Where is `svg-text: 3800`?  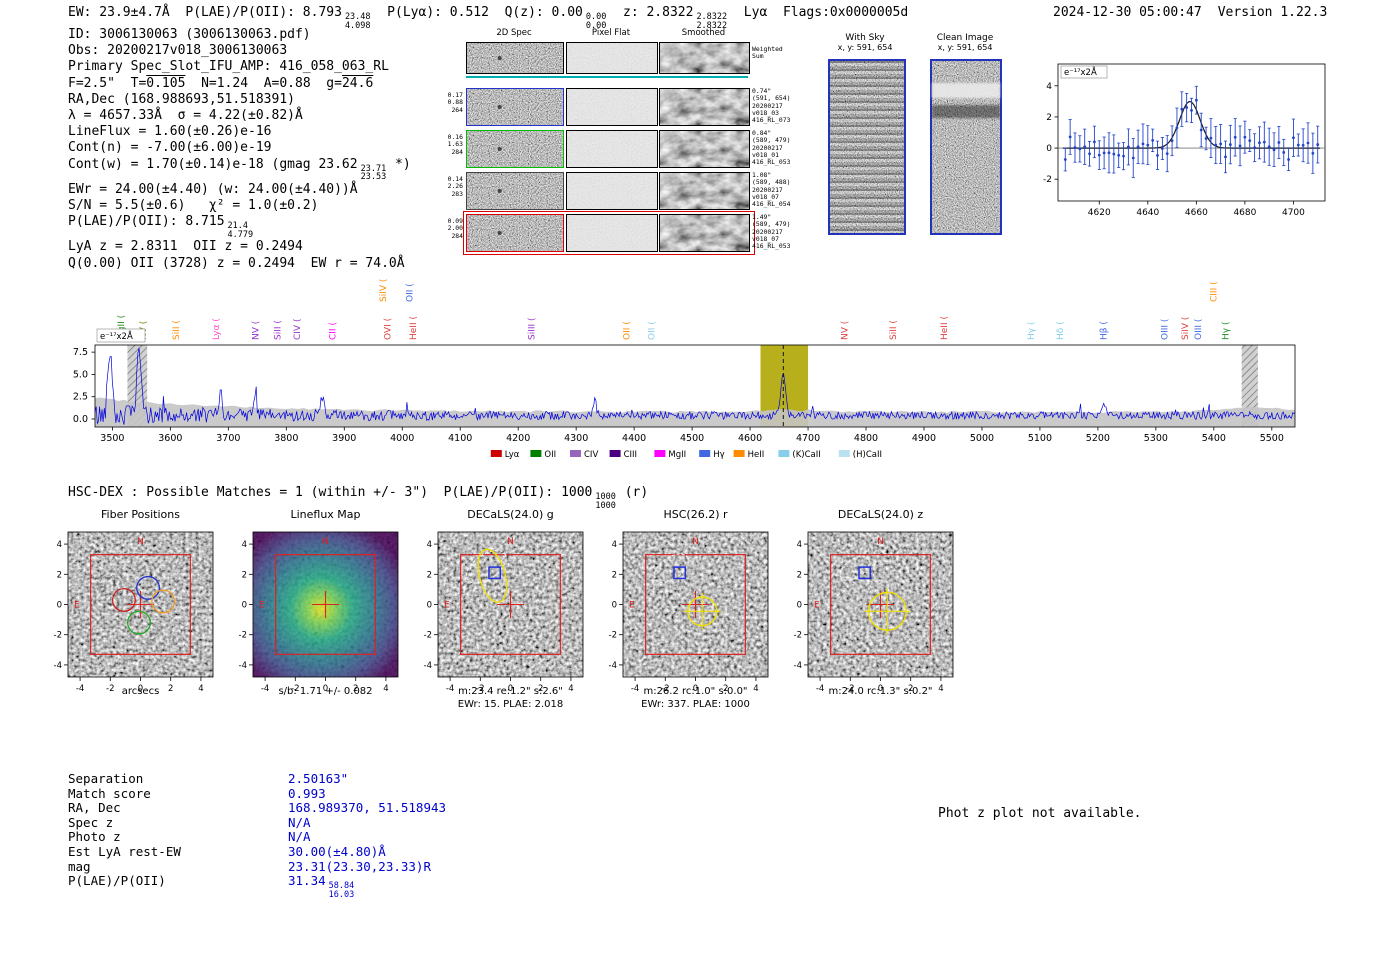 svg-text: 3800 is located at coordinates (286, 438).